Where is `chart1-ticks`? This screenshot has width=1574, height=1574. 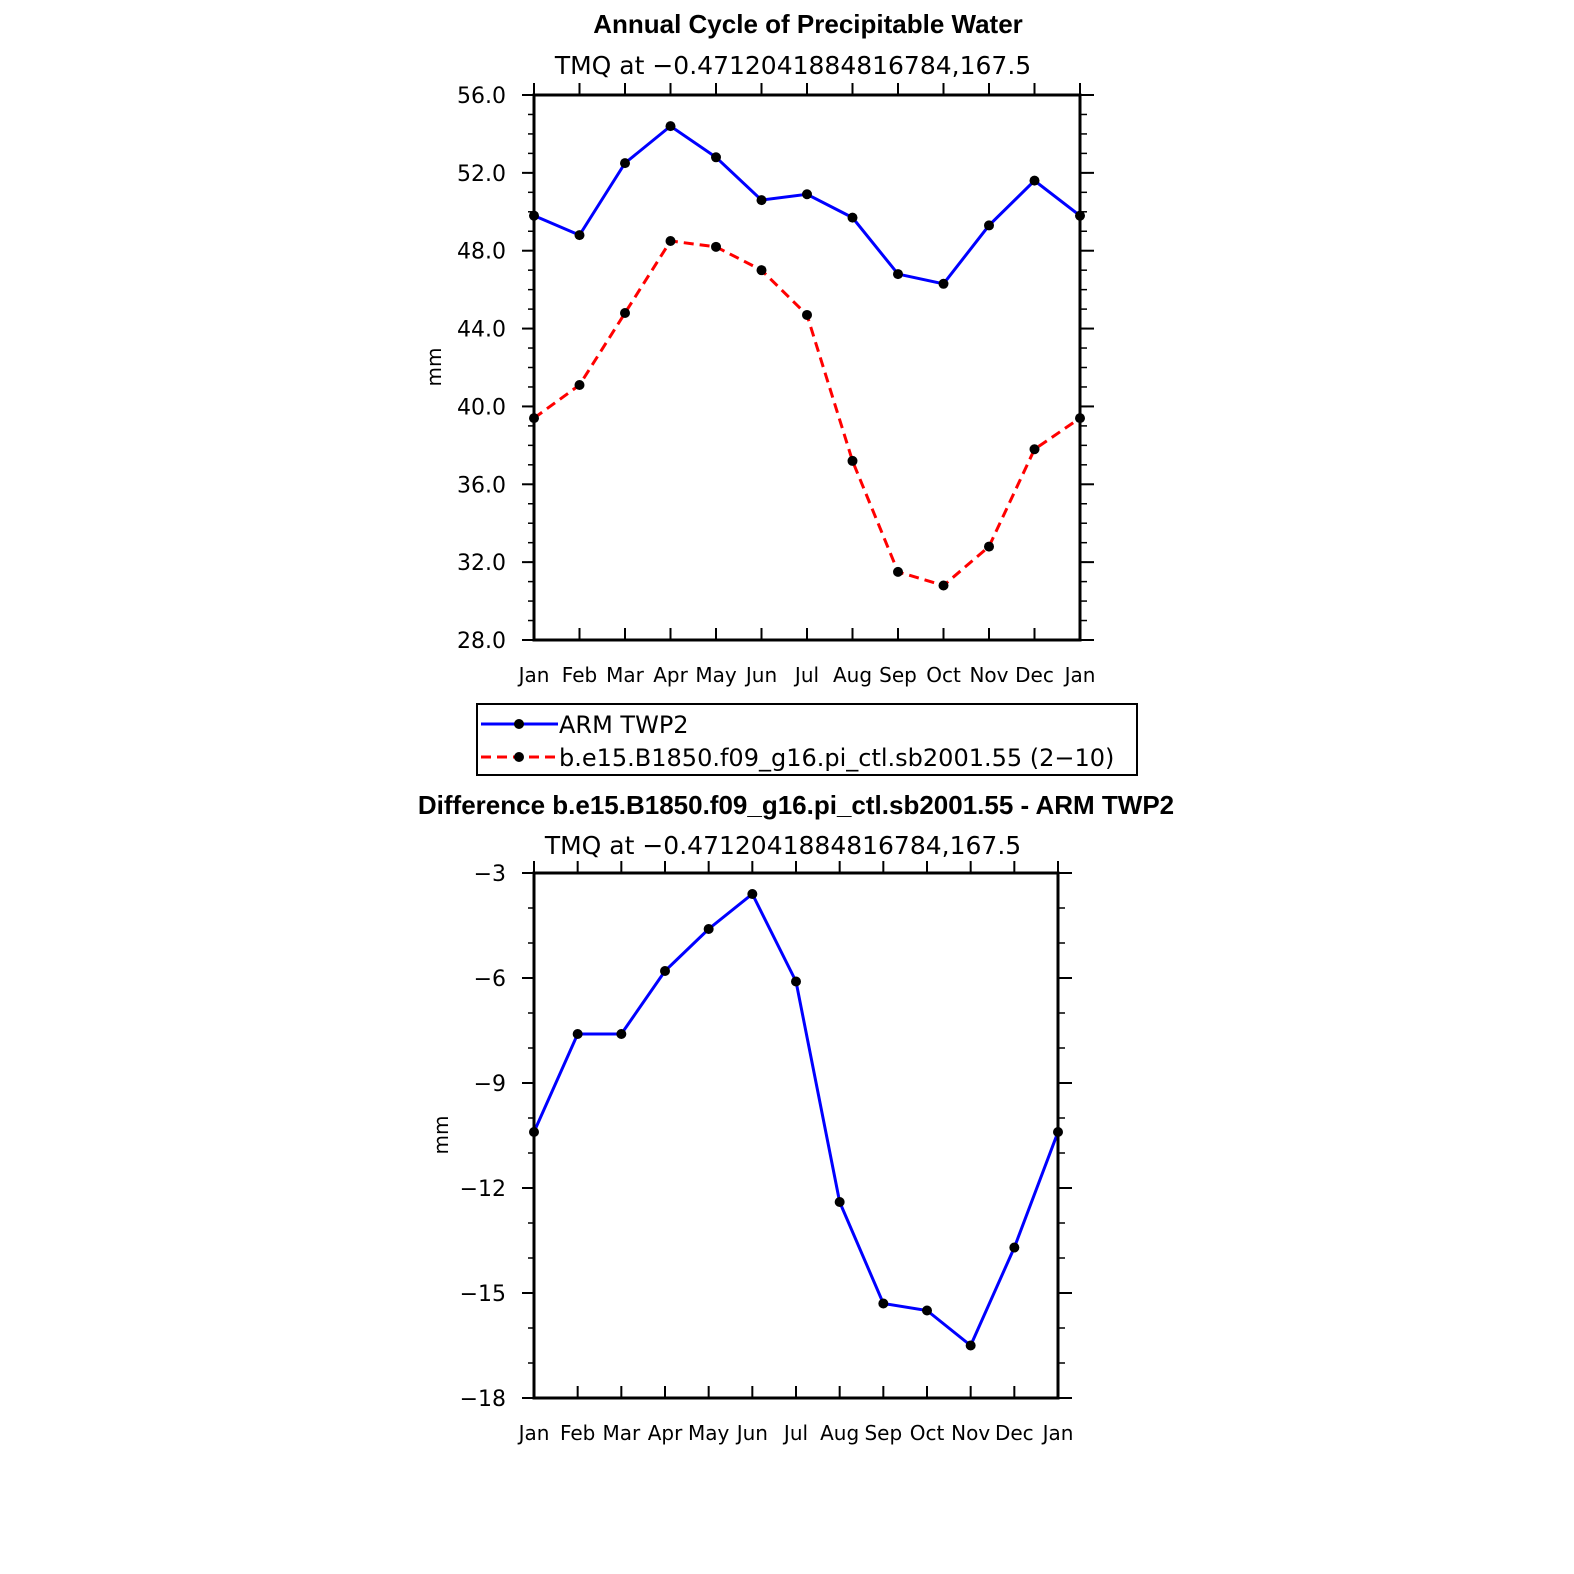
chart1-ticks is located at coordinates (808, 362).